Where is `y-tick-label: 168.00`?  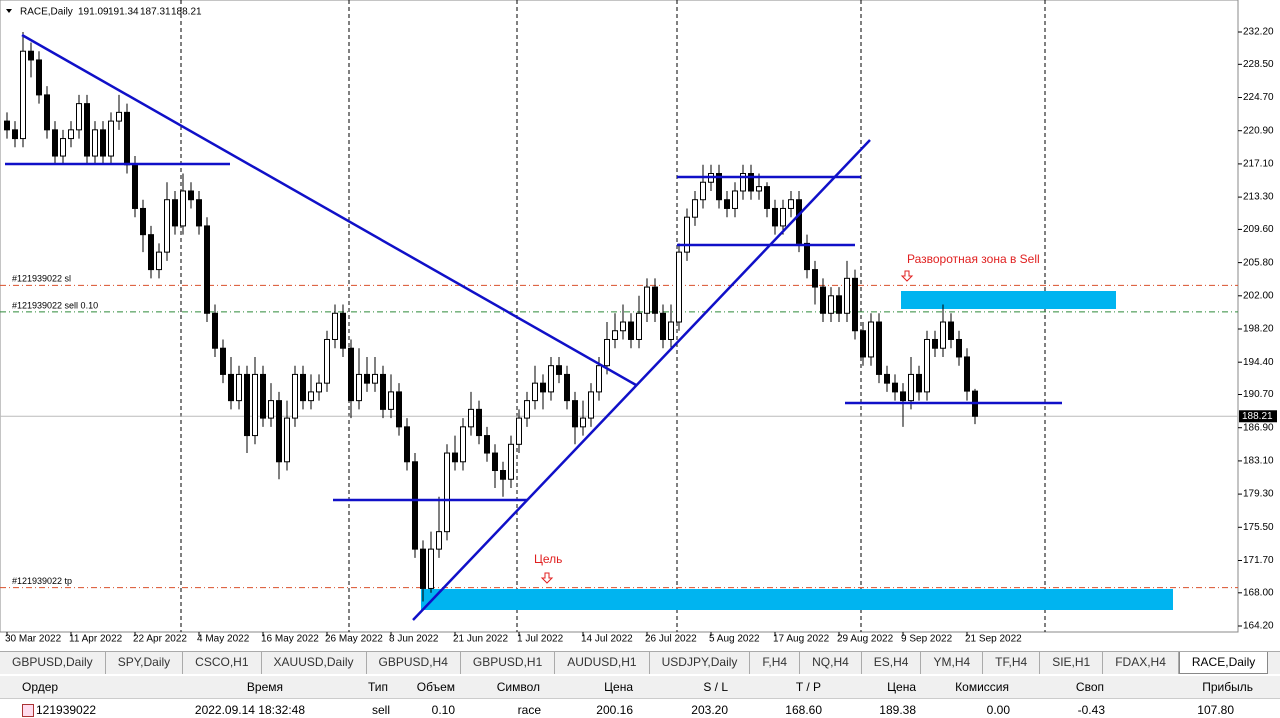 y-tick-label: 168.00 is located at coordinates (1258, 592).